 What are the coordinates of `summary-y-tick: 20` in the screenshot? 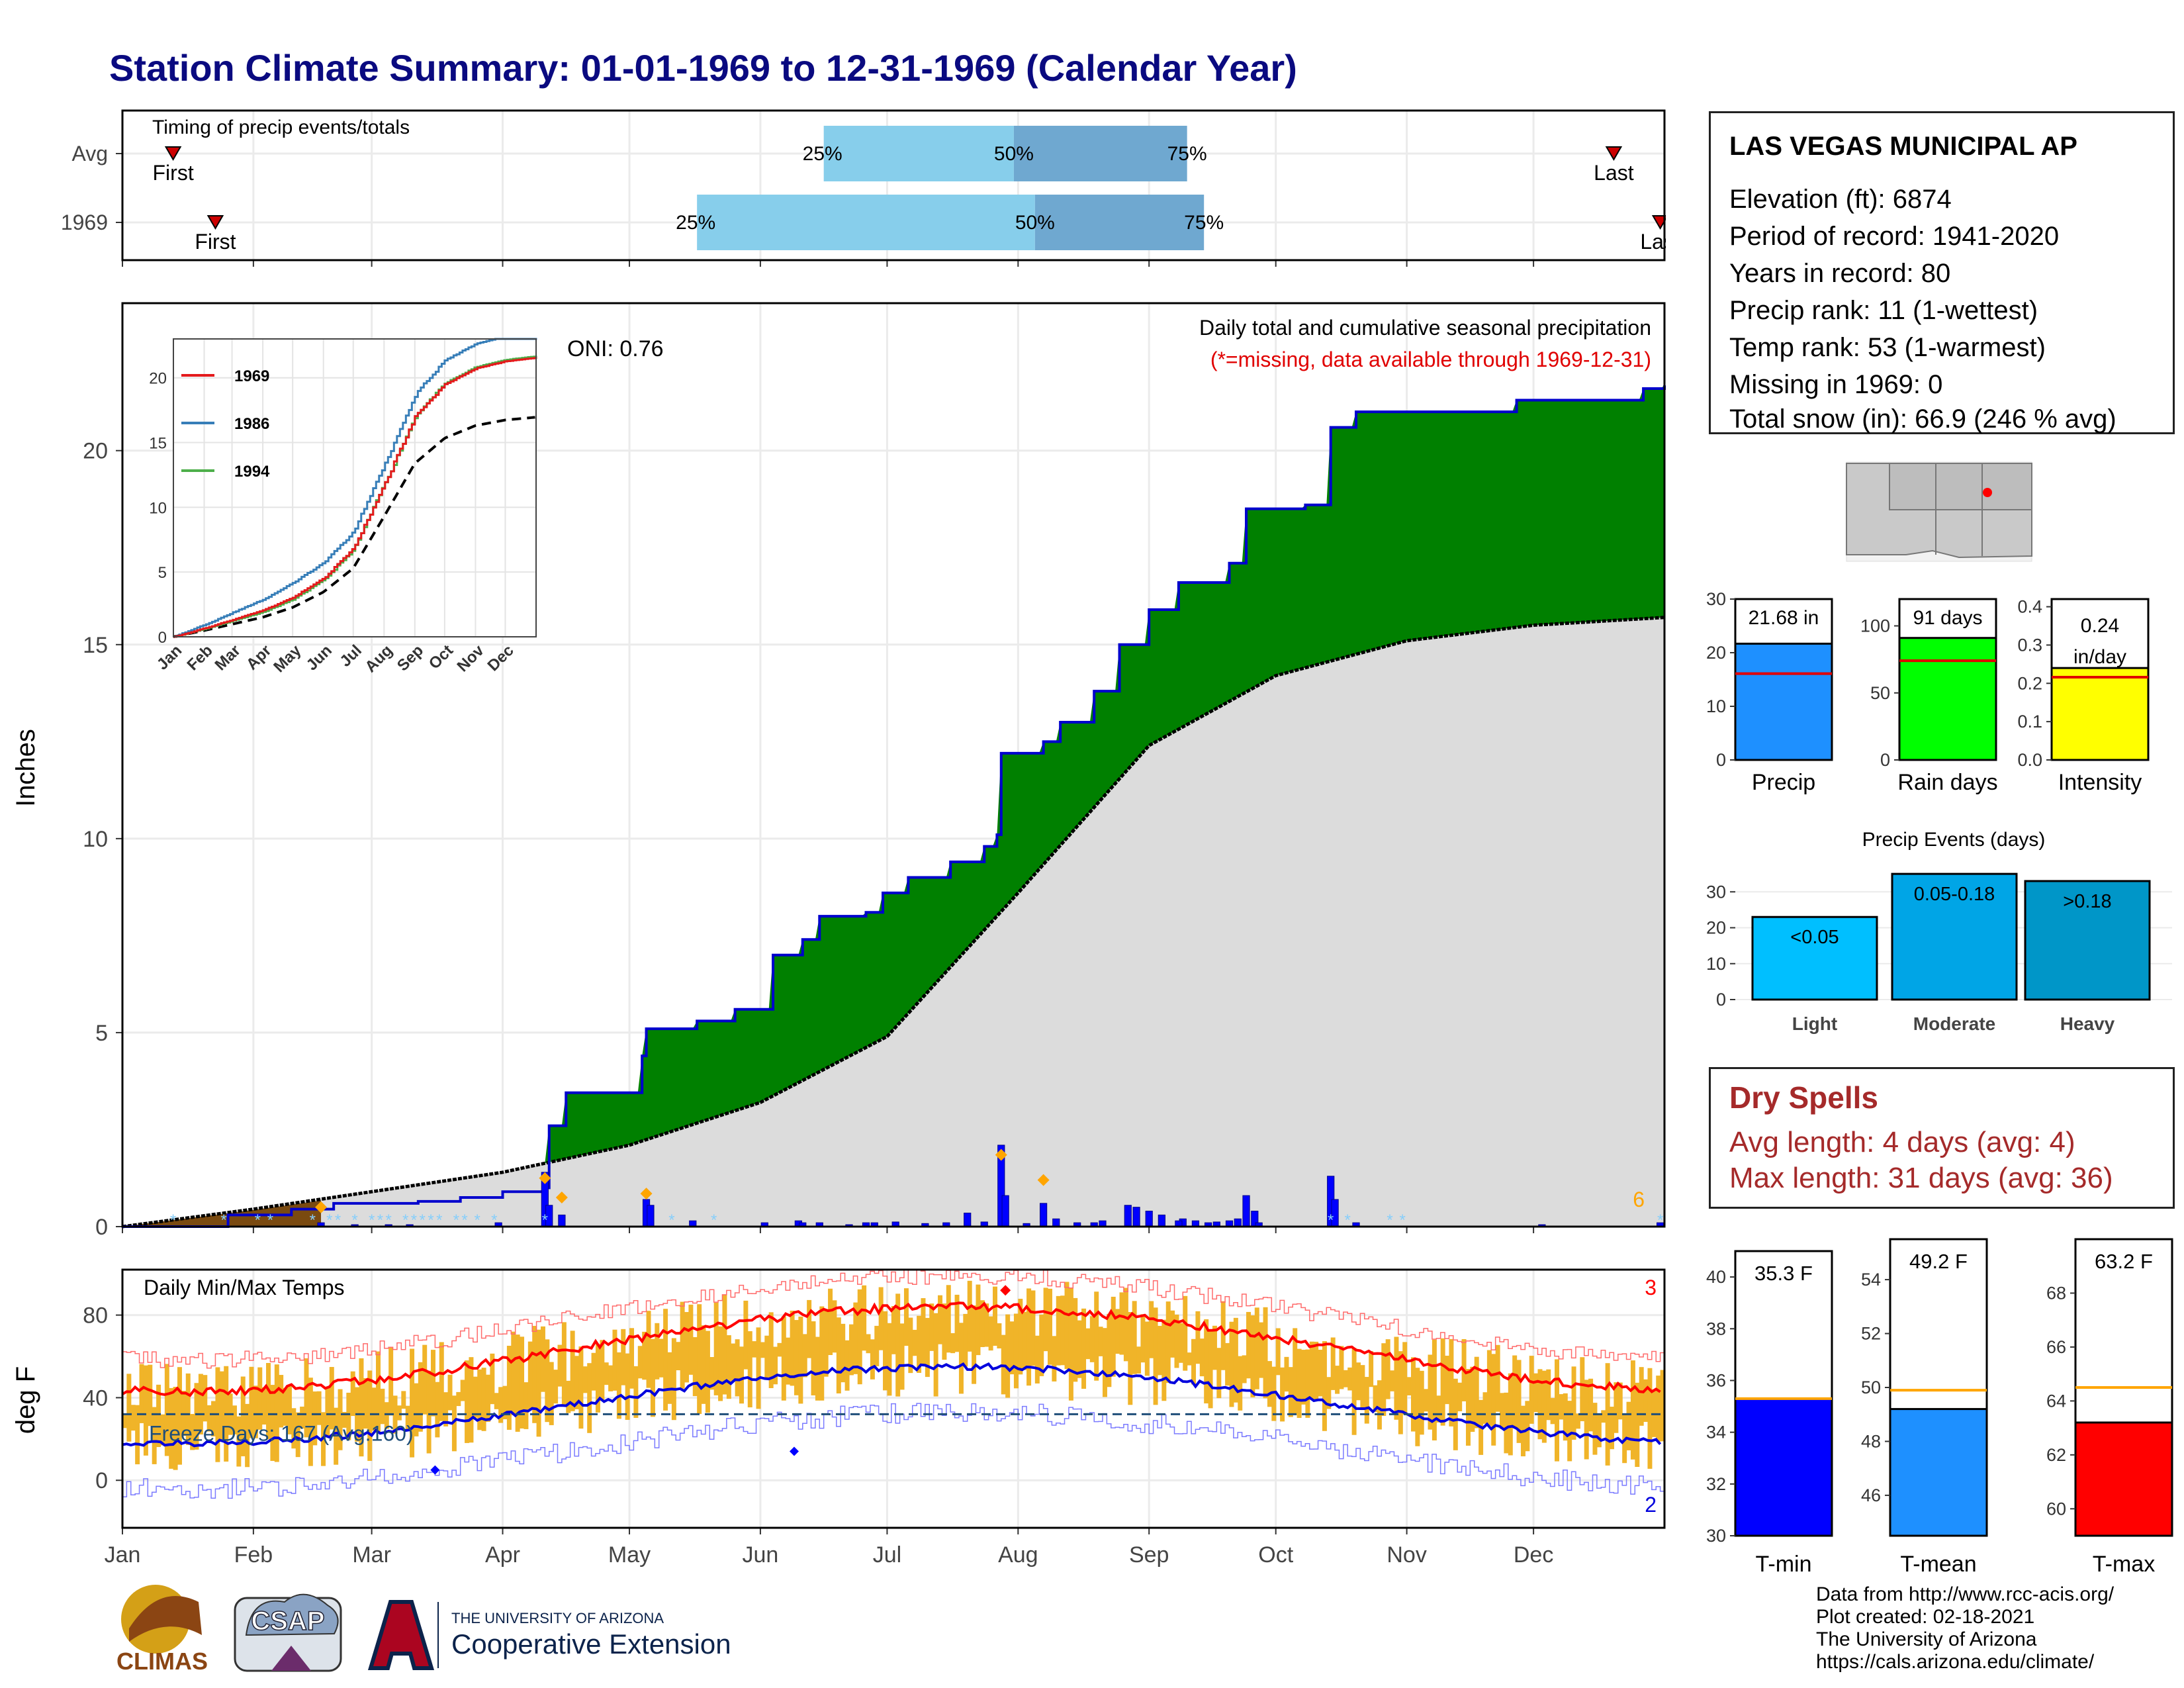 It's located at (1716, 653).